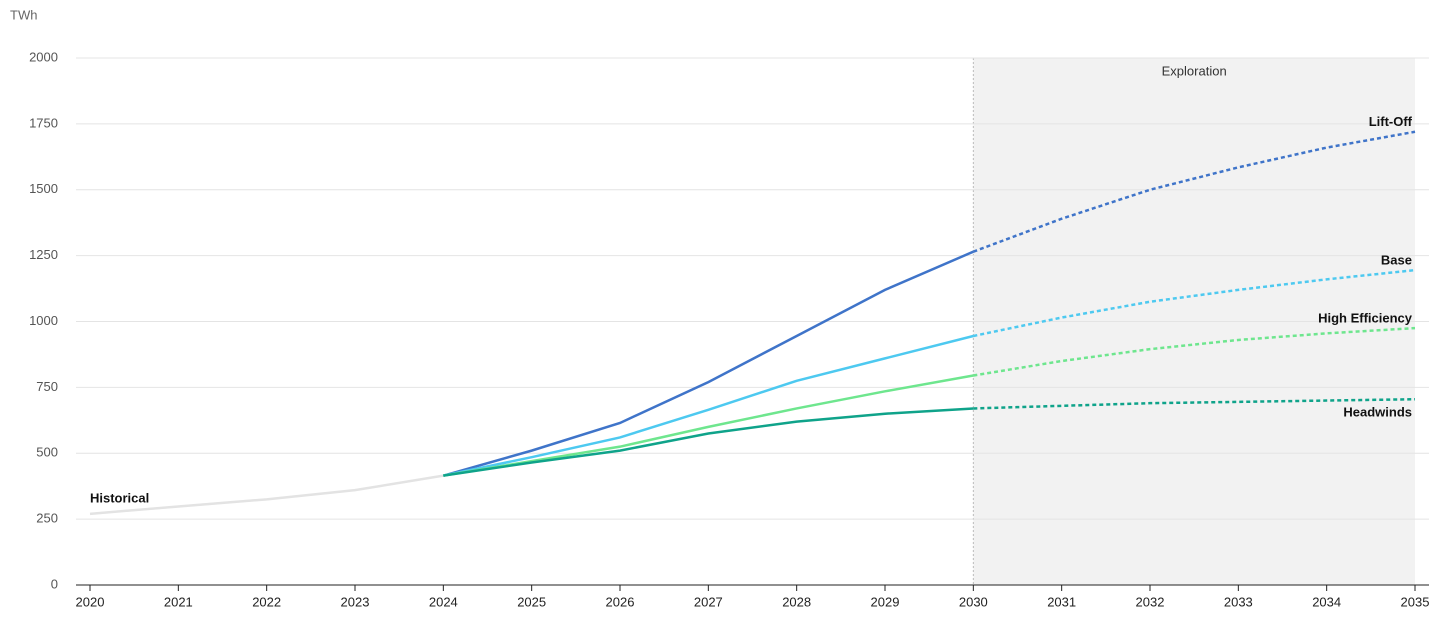  I want to click on series-label: Base, so click(1396, 260).